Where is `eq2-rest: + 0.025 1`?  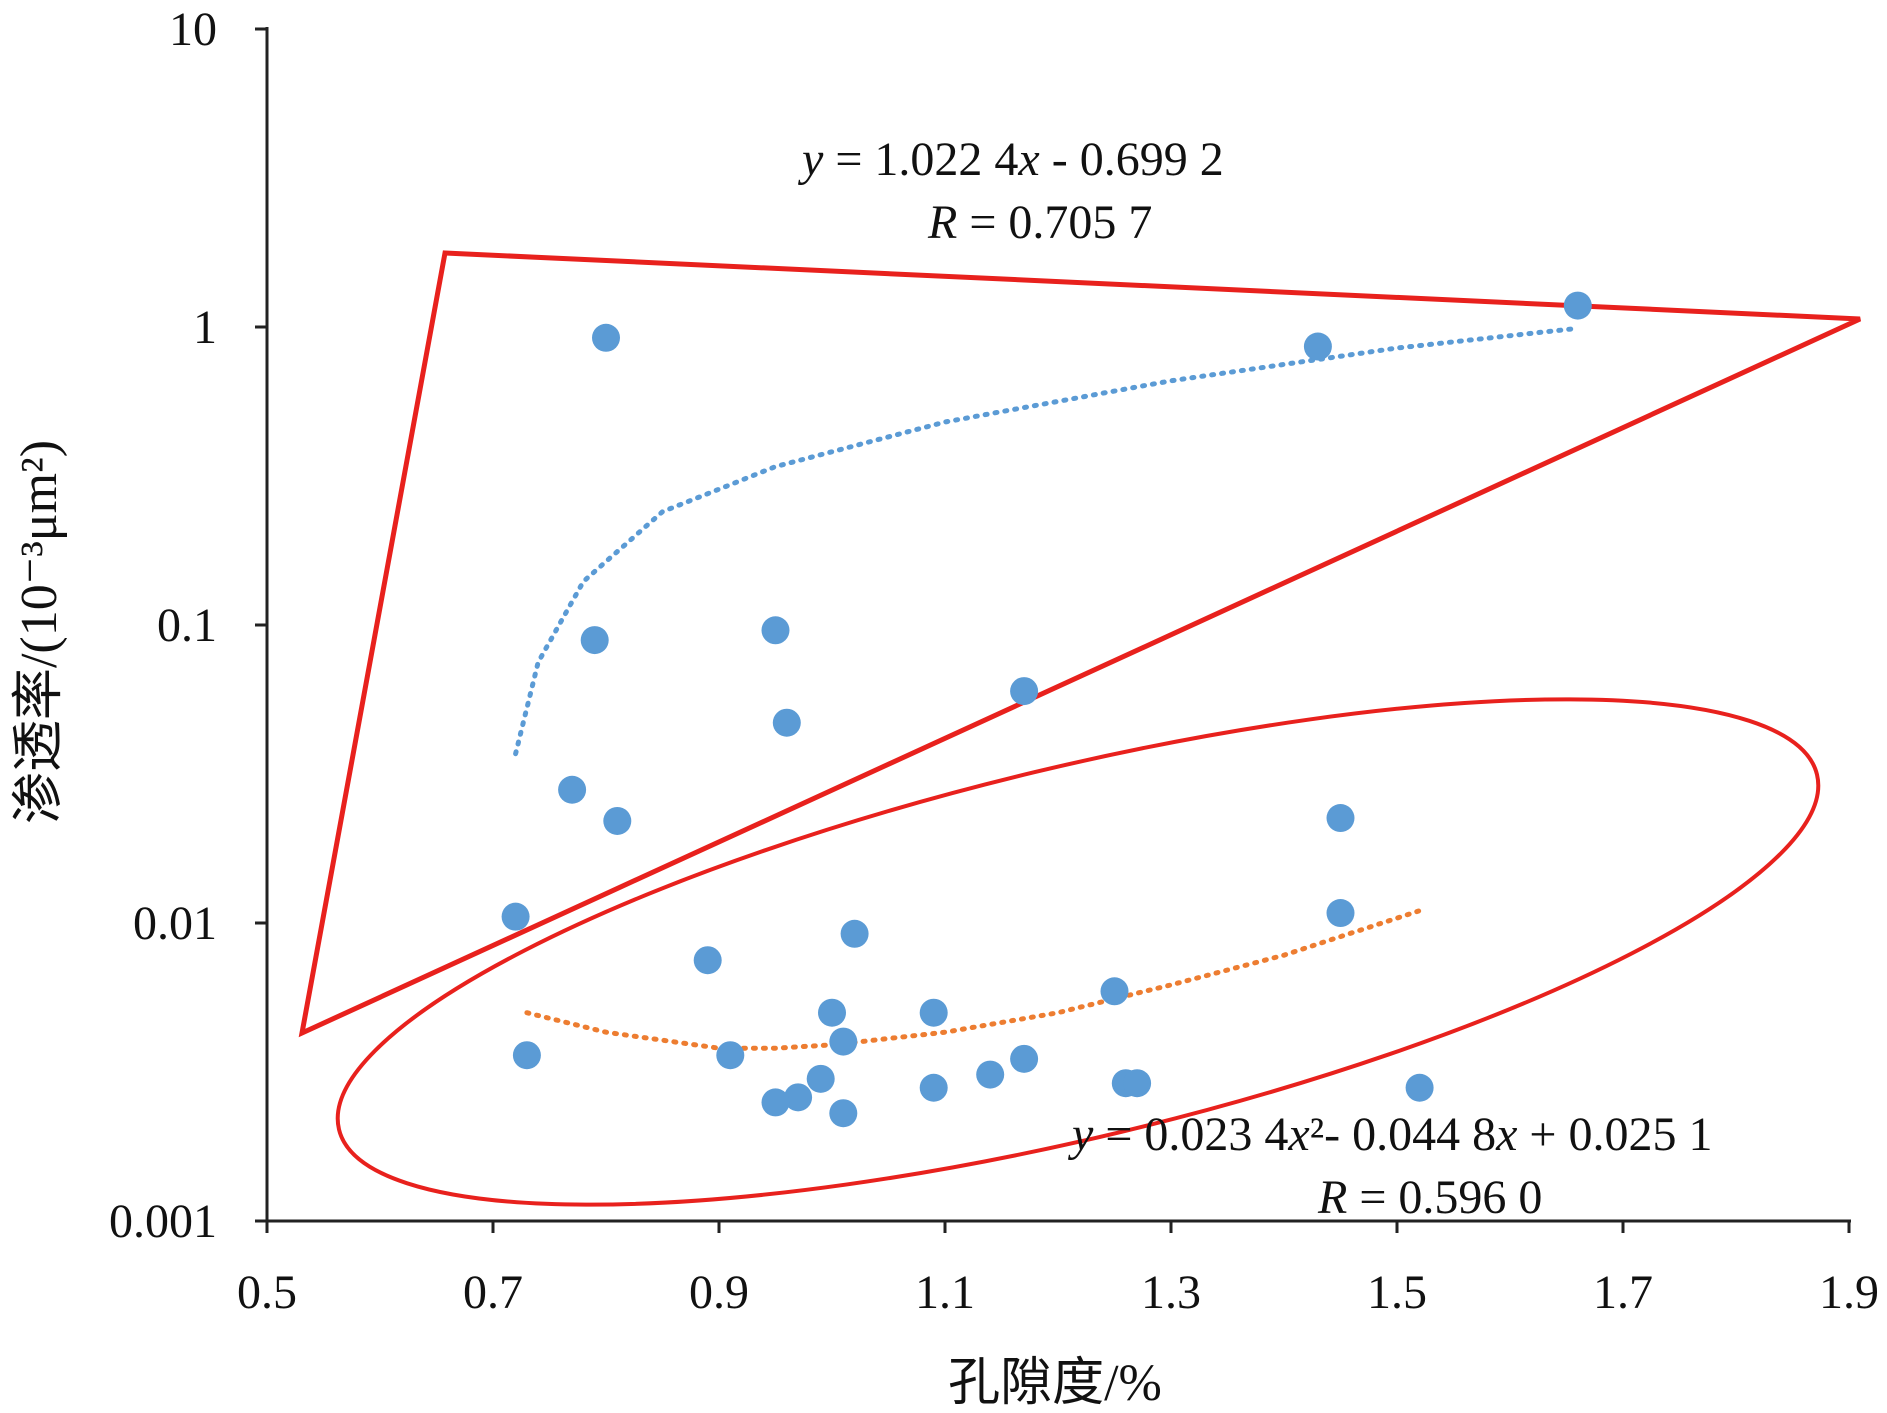 eq2-rest: + 0.025 1 is located at coordinates (1614, 1134).